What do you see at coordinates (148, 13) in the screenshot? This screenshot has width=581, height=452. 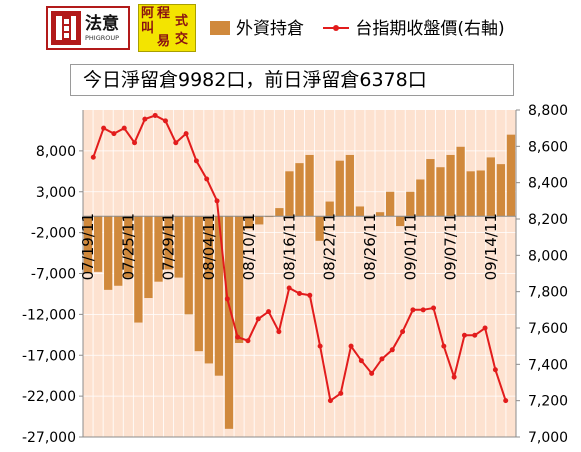 I see `aqiao-logo-char: 阿` at bounding box center [148, 13].